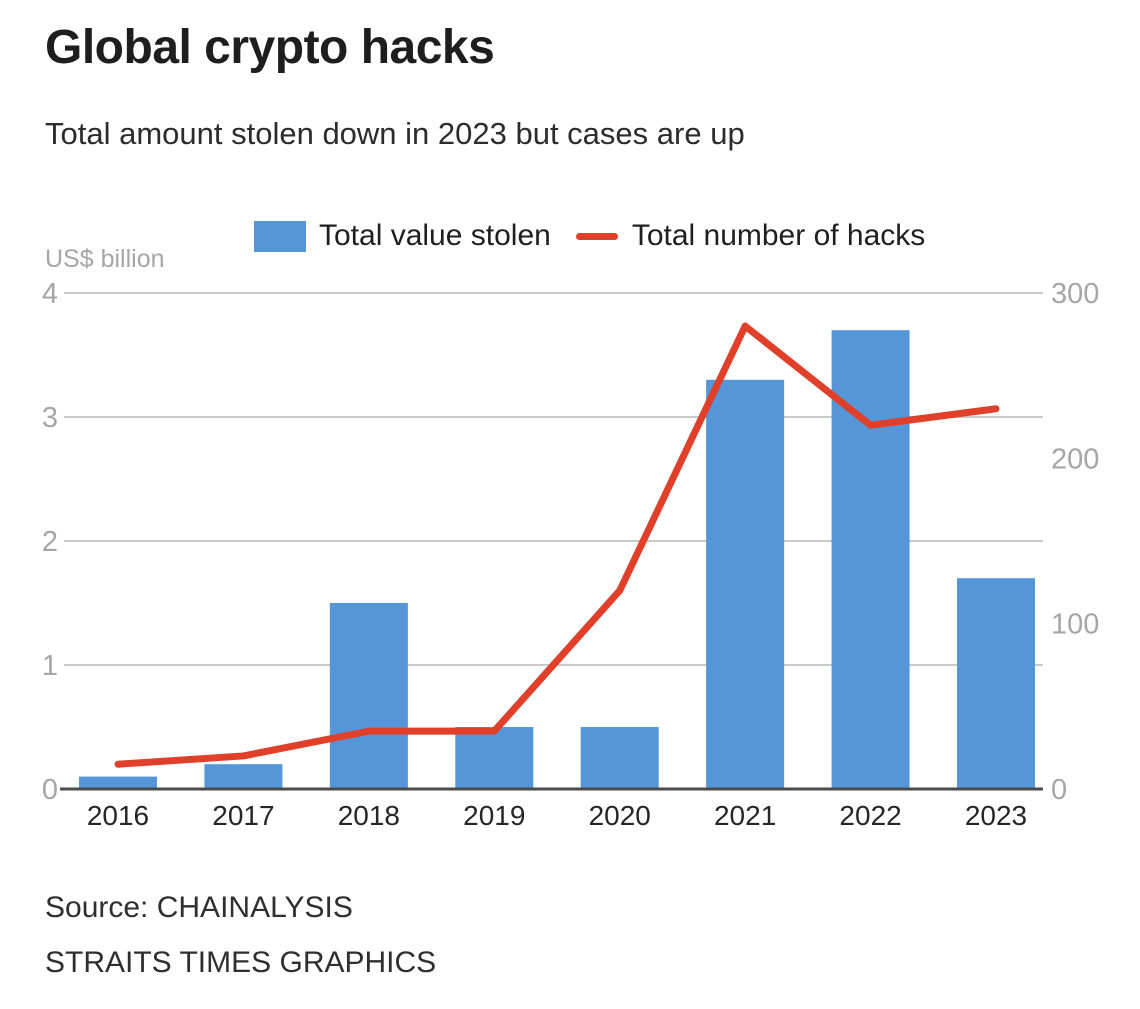 The height and width of the screenshot is (1009, 1140). What do you see at coordinates (620, 815) in the screenshot?
I see `x-axis-label-2020: 2020` at bounding box center [620, 815].